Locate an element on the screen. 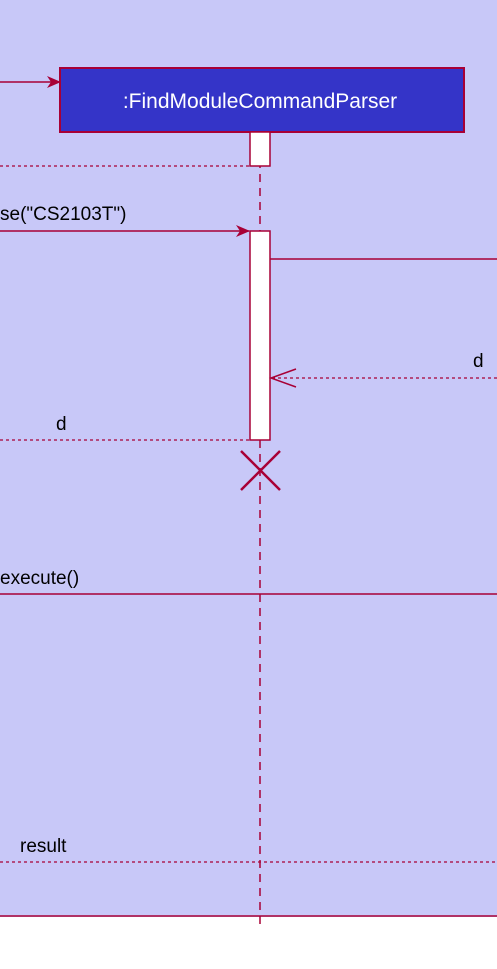 Image resolution: width=497 pixels, height=969 pixels. object-box is located at coordinates (262, 100).